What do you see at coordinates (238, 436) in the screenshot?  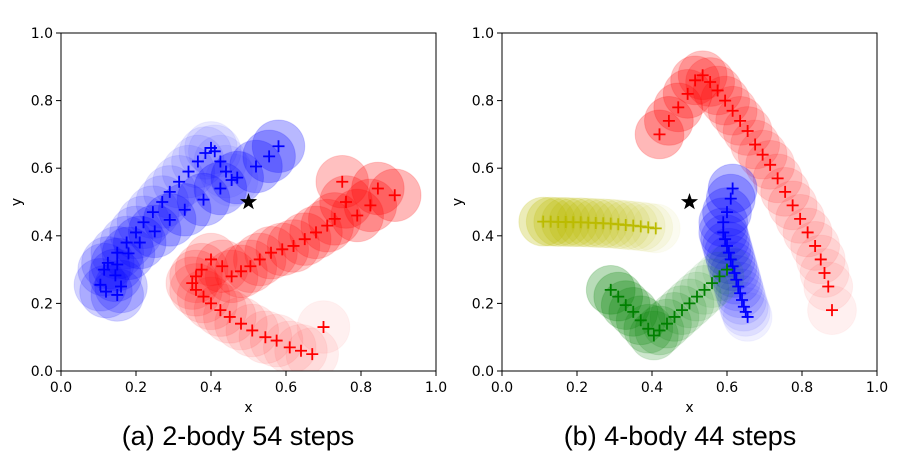 I see `caption-a: (a) 2-body 54 steps` at bounding box center [238, 436].